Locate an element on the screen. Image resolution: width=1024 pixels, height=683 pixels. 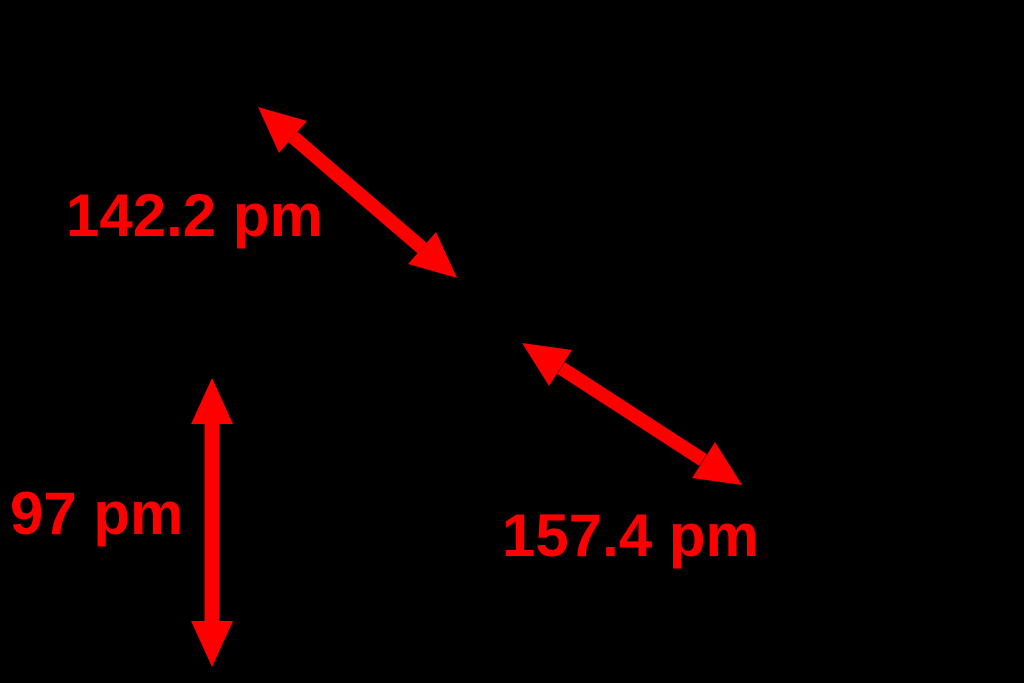
arrowhead-down-icon is located at coordinates (212, 644).